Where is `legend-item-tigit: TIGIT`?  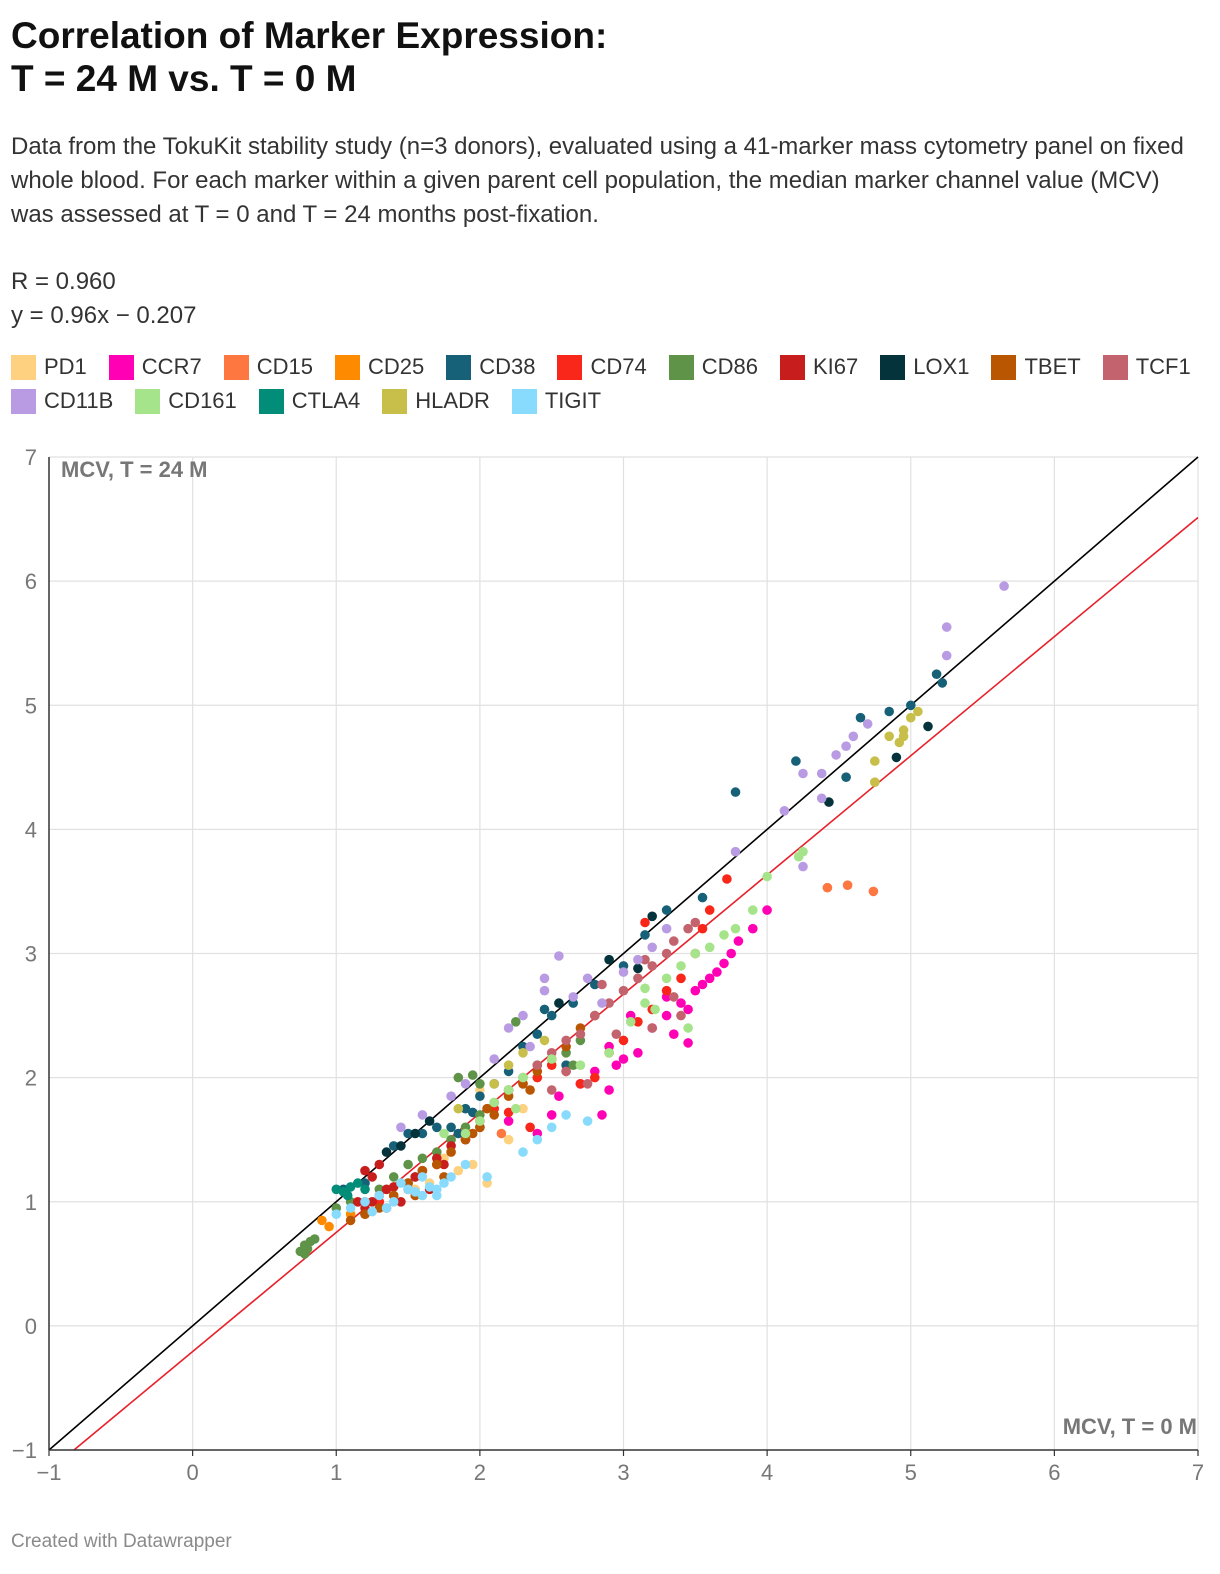
legend-item-tigit: TIGIT is located at coordinates (556, 401).